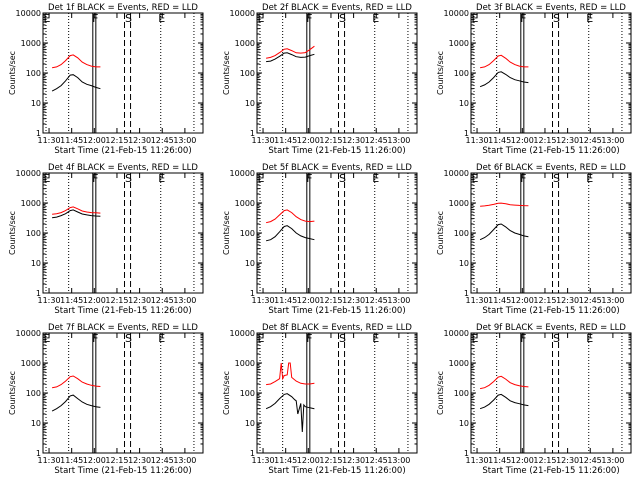 The height and width of the screenshot is (480, 640). Describe the element at coordinates (551, 168) in the screenshot. I see `panel-title: Det 6f BLACK = Events, RED = LLD` at that location.